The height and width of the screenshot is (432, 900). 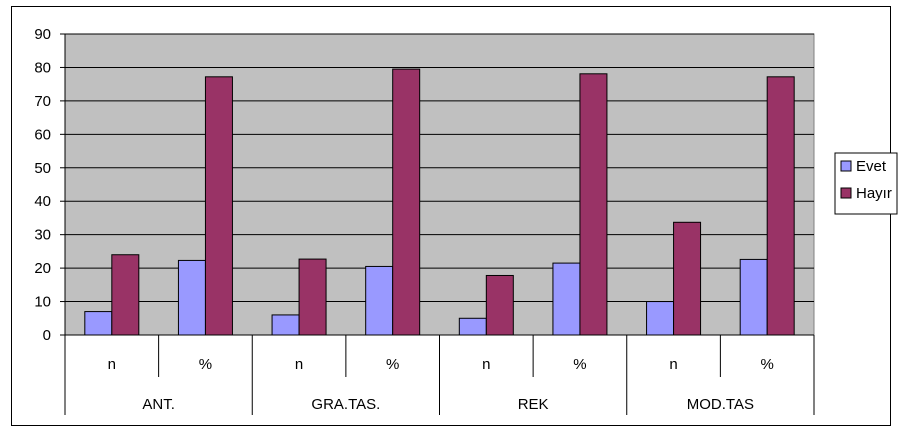 What do you see at coordinates (720, 404) in the screenshot?
I see `group-label: MOD.TAS` at bounding box center [720, 404].